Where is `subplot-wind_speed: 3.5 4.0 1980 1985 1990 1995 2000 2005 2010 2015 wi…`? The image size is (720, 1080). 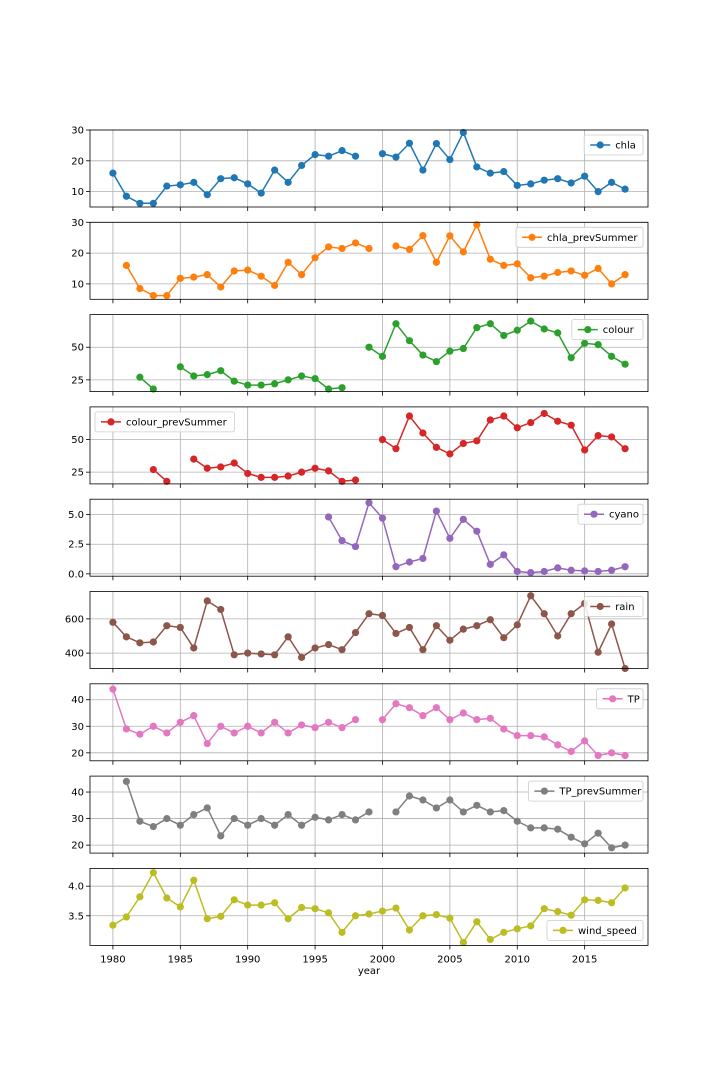
subplot-wind_speed: 3.5 4.0 1980 1985 1990 1995 2000 2005 2010 2015 wi… is located at coordinates (358, 916).